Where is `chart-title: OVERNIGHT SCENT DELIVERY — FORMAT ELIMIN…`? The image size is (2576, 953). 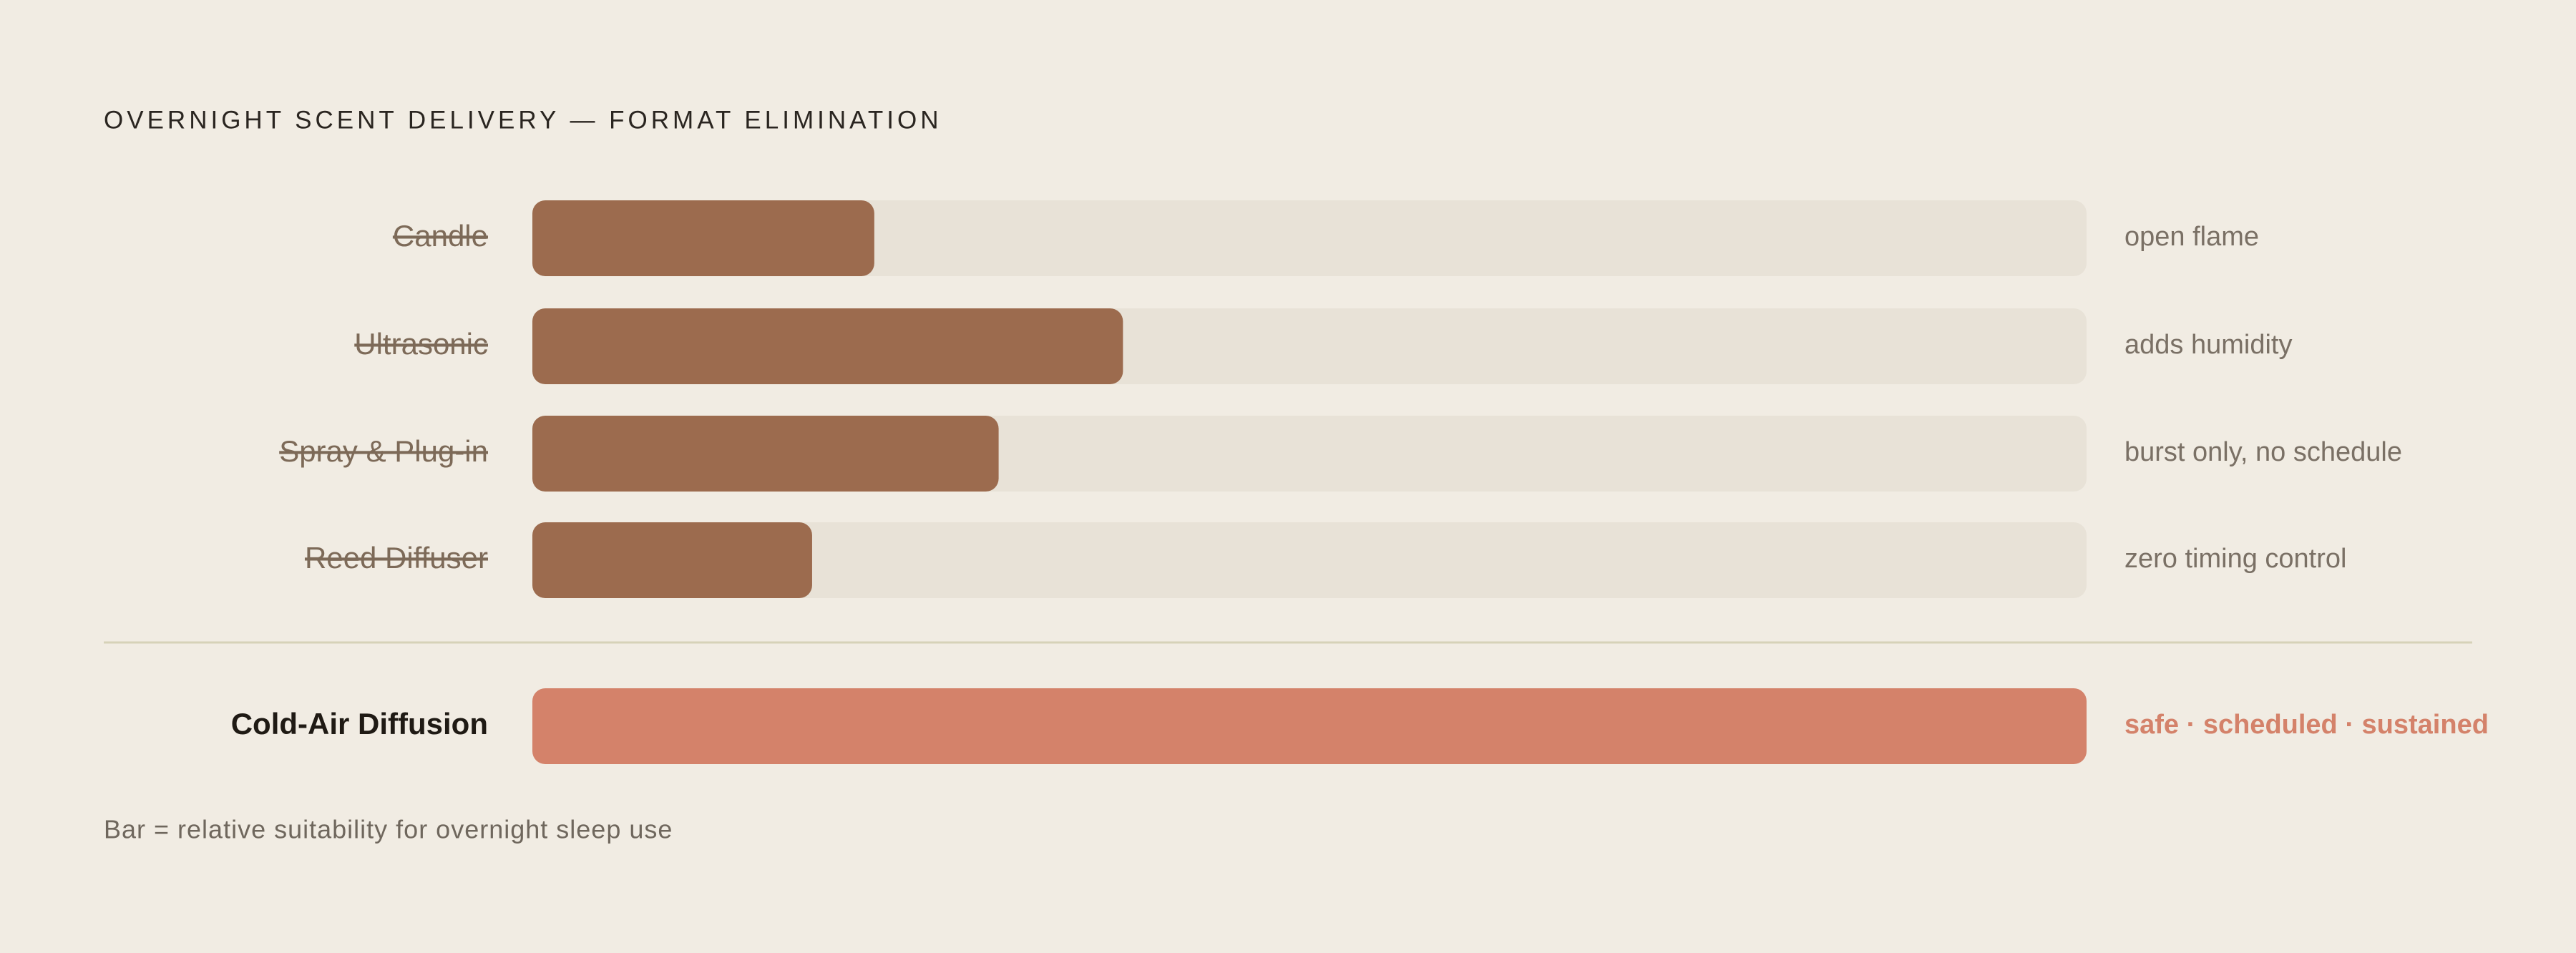 chart-title: OVERNIGHT SCENT DELIVERY — FORMAT ELIMIN… is located at coordinates (523, 120).